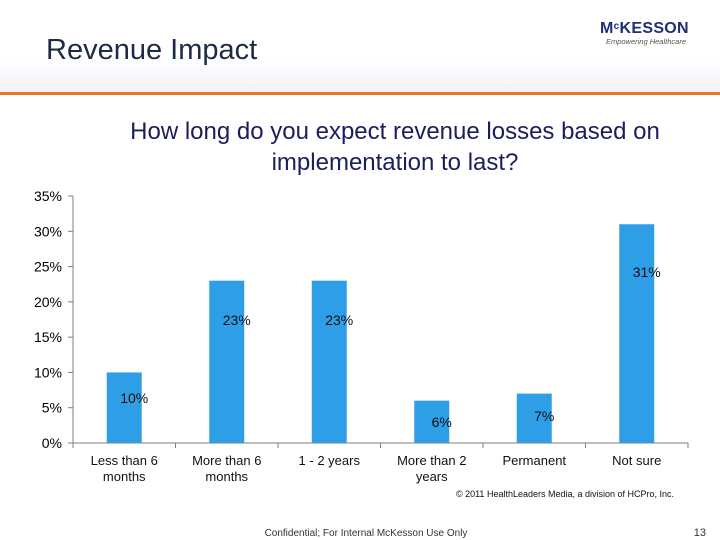 This screenshot has width=720, height=540. Describe the element at coordinates (226, 460) in the screenshot. I see `category-label: More than 6` at that location.